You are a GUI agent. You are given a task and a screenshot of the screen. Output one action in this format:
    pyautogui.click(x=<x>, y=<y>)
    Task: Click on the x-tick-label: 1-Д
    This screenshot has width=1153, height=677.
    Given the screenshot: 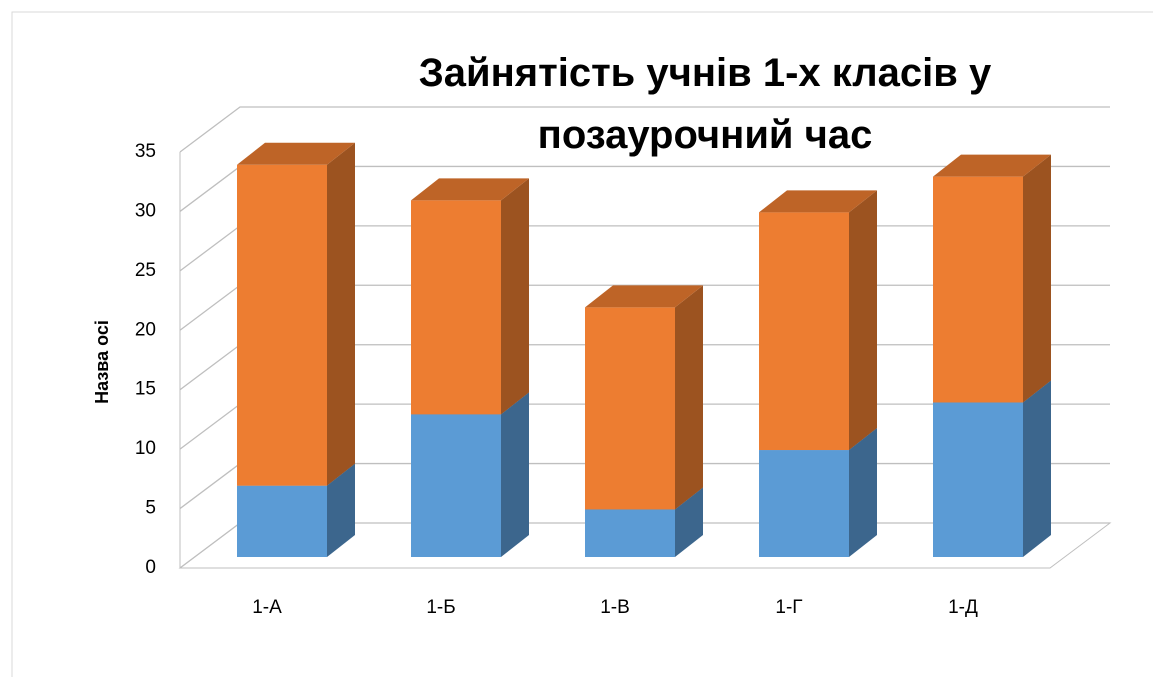 What is the action you would take?
    pyautogui.click(x=963, y=607)
    